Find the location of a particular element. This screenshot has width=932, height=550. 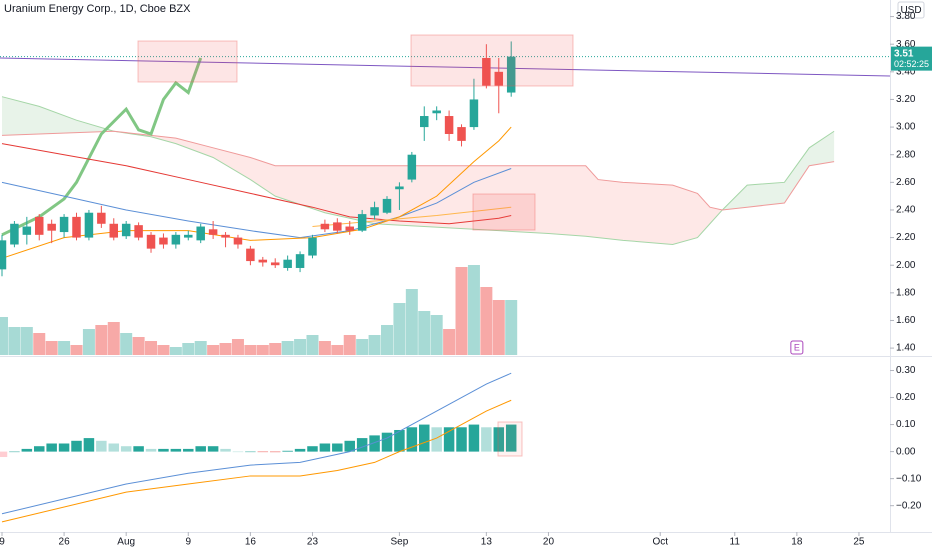

y-tick-label: 2.00 is located at coordinates (906, 265).